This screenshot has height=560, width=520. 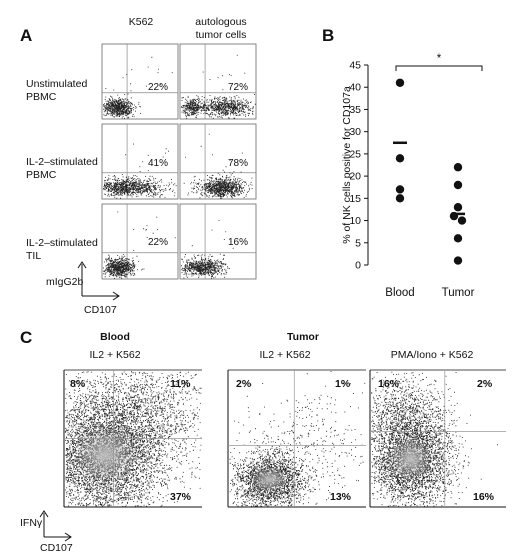 What do you see at coordinates (181, 497) in the screenshot?
I see `pct-c-0-lr: 37%` at bounding box center [181, 497].